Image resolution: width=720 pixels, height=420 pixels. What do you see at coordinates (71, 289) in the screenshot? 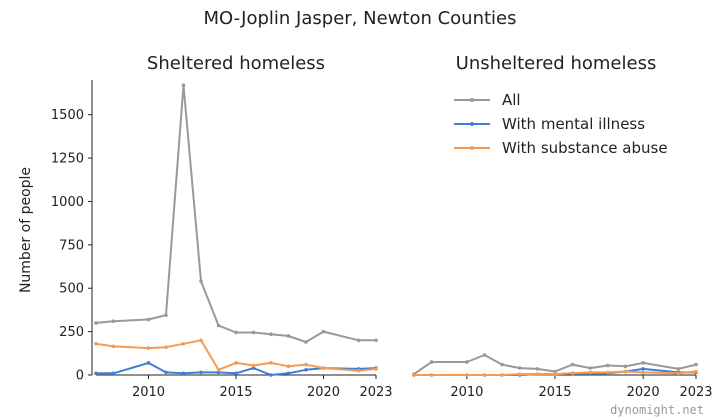
I see `y-tick-label: 500` at bounding box center [71, 289].